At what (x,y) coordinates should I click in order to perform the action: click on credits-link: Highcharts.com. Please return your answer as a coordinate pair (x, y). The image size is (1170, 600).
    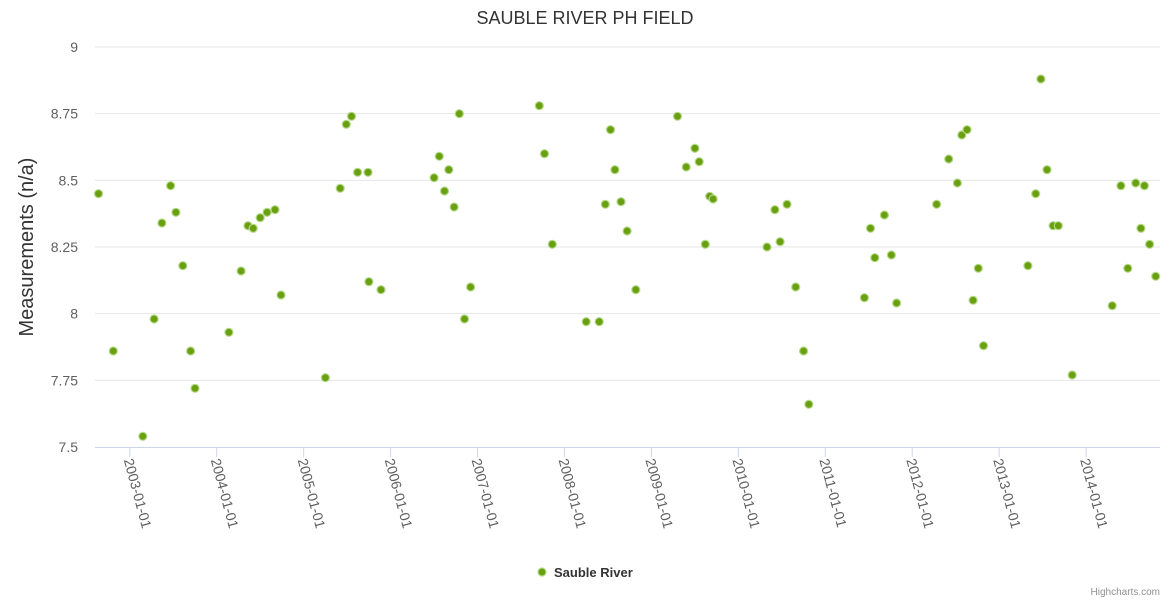
    Looking at the image, I should click on (1125, 592).